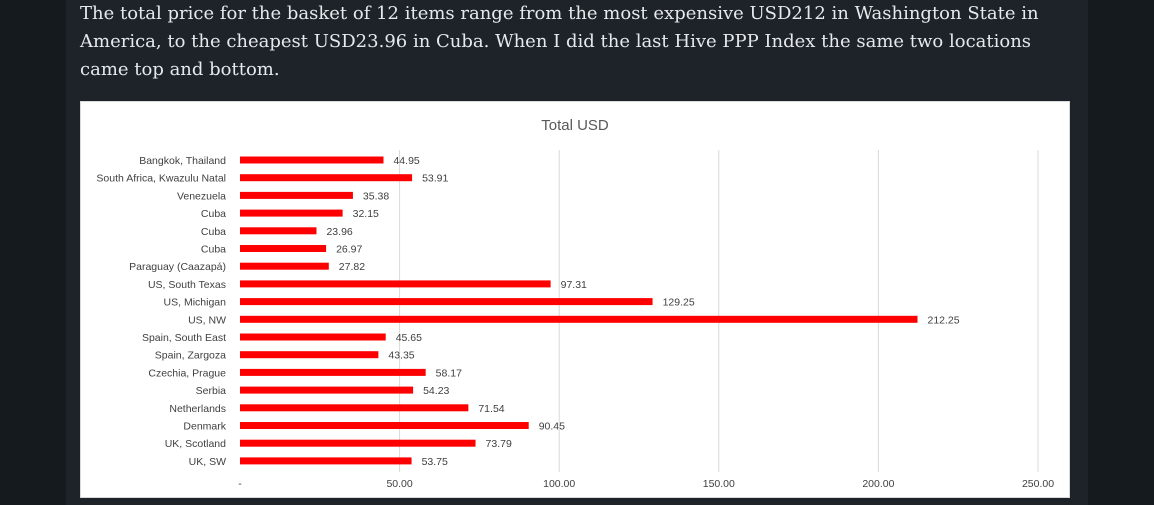 The height and width of the screenshot is (505, 1154). I want to click on data-label: 54.23, so click(436, 391).